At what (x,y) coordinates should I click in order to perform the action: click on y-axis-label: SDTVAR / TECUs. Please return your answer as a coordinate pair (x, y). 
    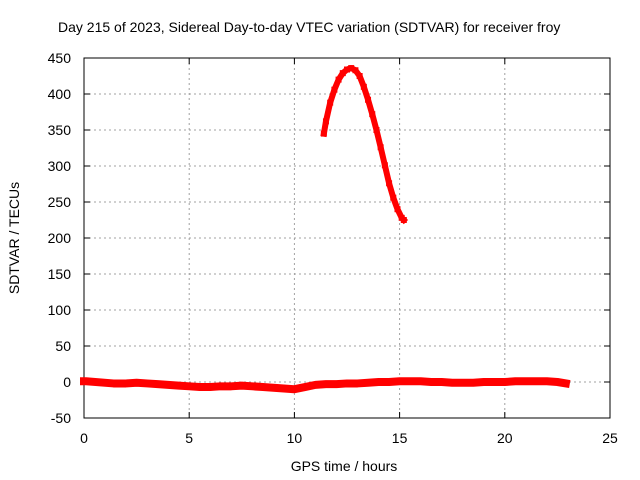
    Looking at the image, I should click on (14, 238).